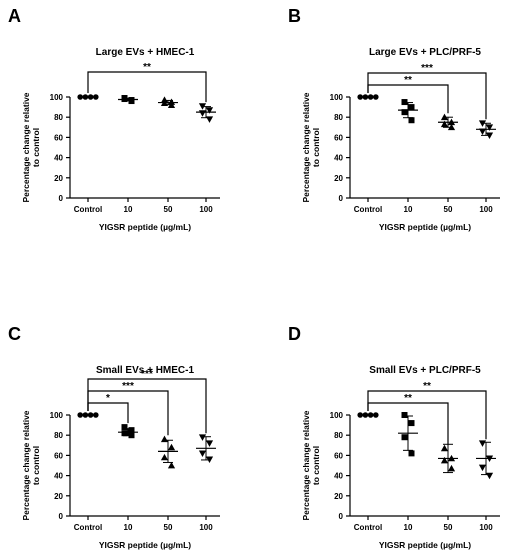 This screenshot has height=550, width=519. I want to click on significance-label: *, so click(108, 398).